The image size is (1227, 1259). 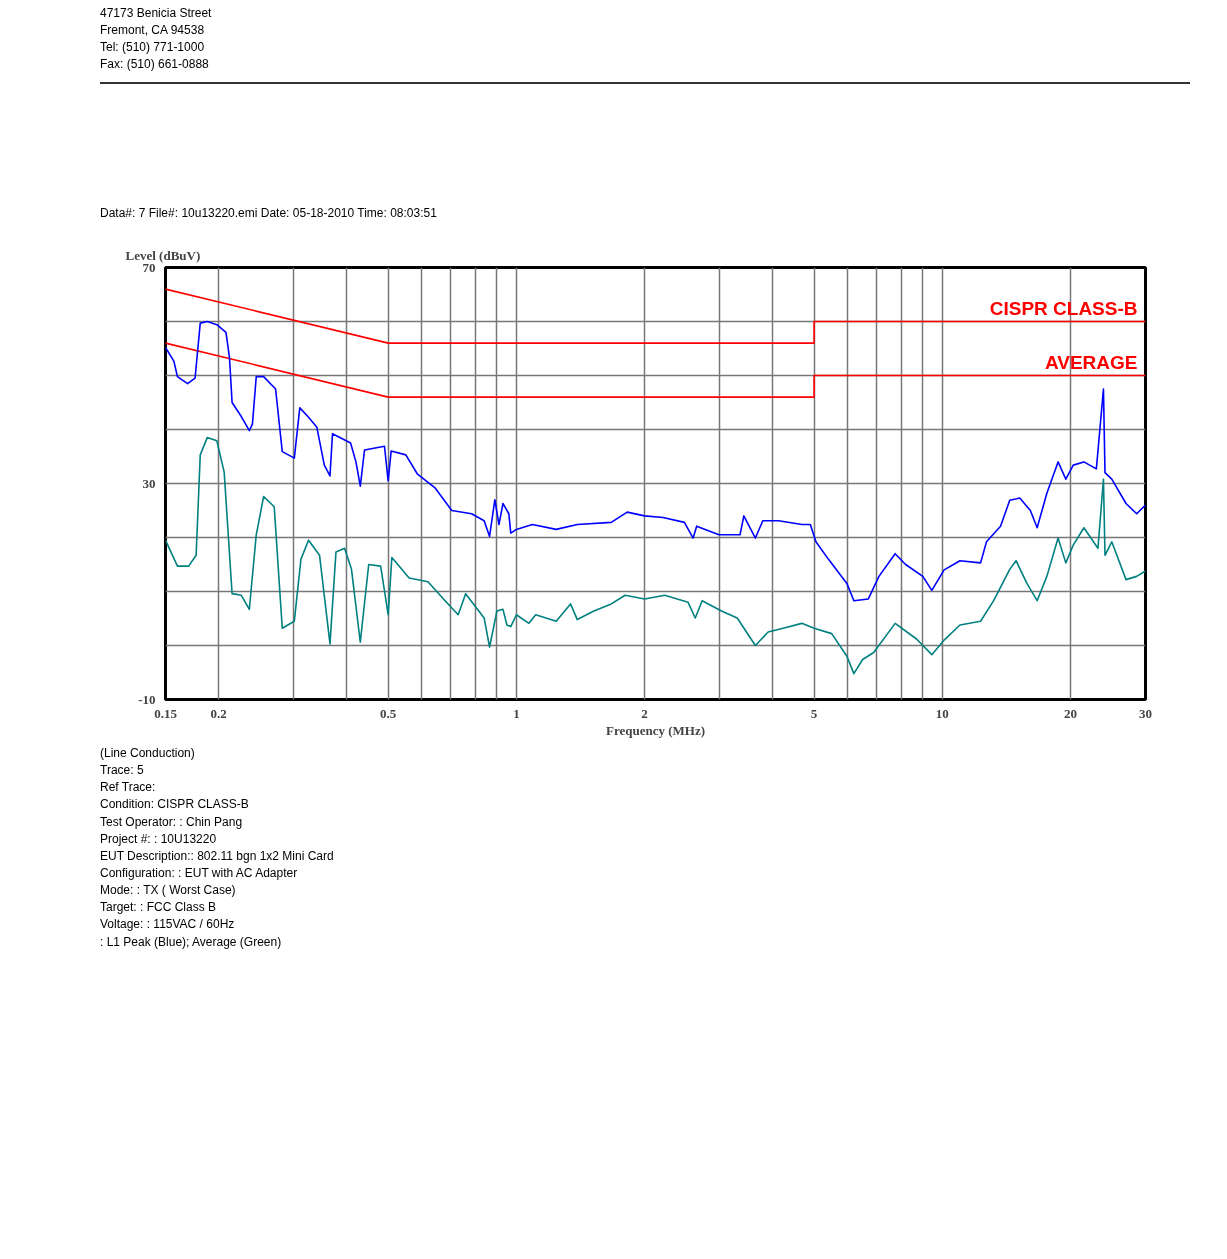 I want to click on text: Ref Trace:, so click(x=128, y=788).